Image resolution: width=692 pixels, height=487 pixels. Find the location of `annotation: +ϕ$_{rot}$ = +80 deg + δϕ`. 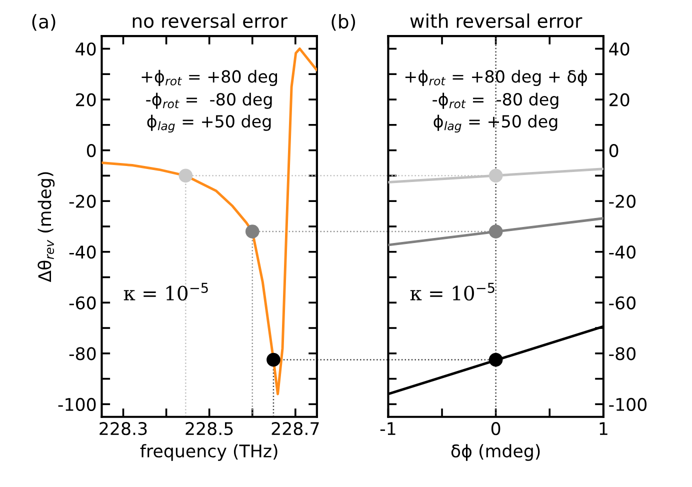

annotation: +ϕ$_{rot}$ = +80 deg + δϕ is located at coordinates (496, 78).